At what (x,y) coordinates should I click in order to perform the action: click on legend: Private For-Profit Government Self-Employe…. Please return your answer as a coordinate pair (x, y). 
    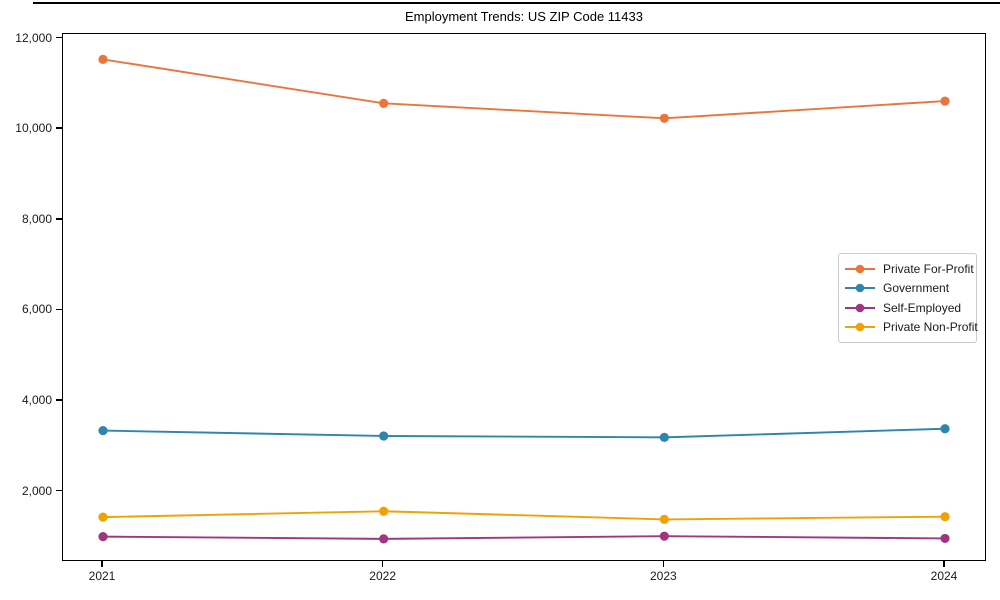
    Looking at the image, I should click on (908, 298).